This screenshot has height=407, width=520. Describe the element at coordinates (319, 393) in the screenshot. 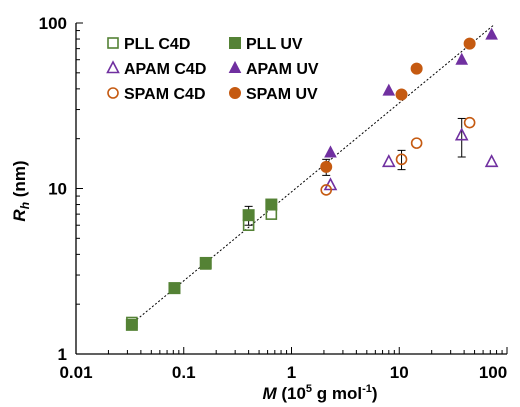

I see `x-axis-title: M (105 g mol-1)` at that location.